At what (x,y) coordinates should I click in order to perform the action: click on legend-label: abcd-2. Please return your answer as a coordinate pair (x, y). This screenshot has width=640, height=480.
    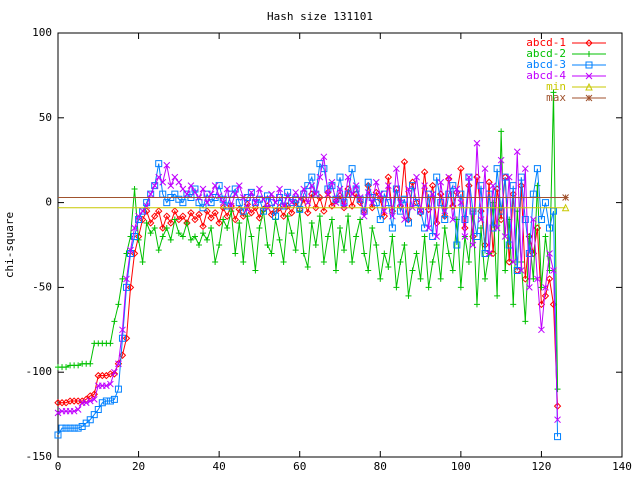
    Looking at the image, I should click on (546, 53).